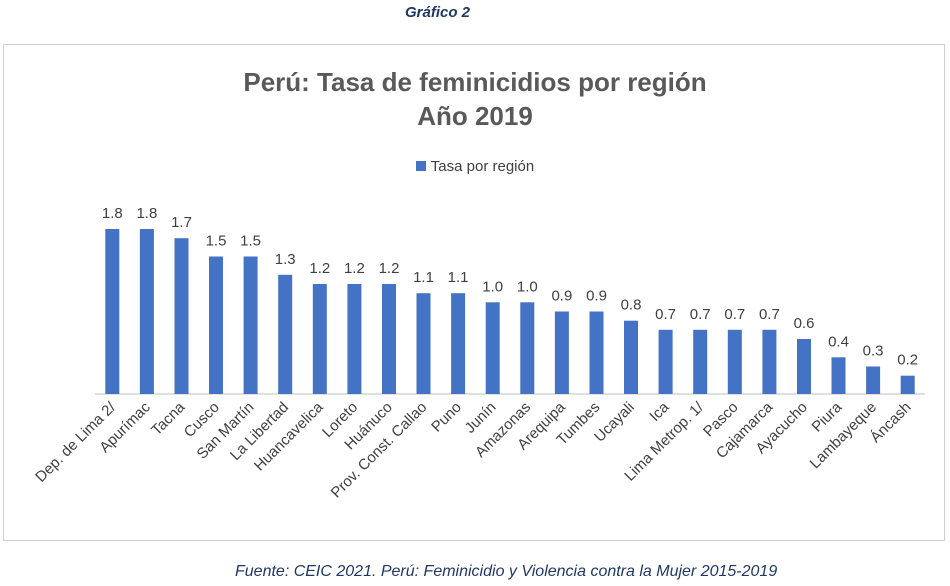 The width and height of the screenshot is (950, 586). Describe the element at coordinates (907, 360) in the screenshot. I see `data-label: 0.2` at that location.